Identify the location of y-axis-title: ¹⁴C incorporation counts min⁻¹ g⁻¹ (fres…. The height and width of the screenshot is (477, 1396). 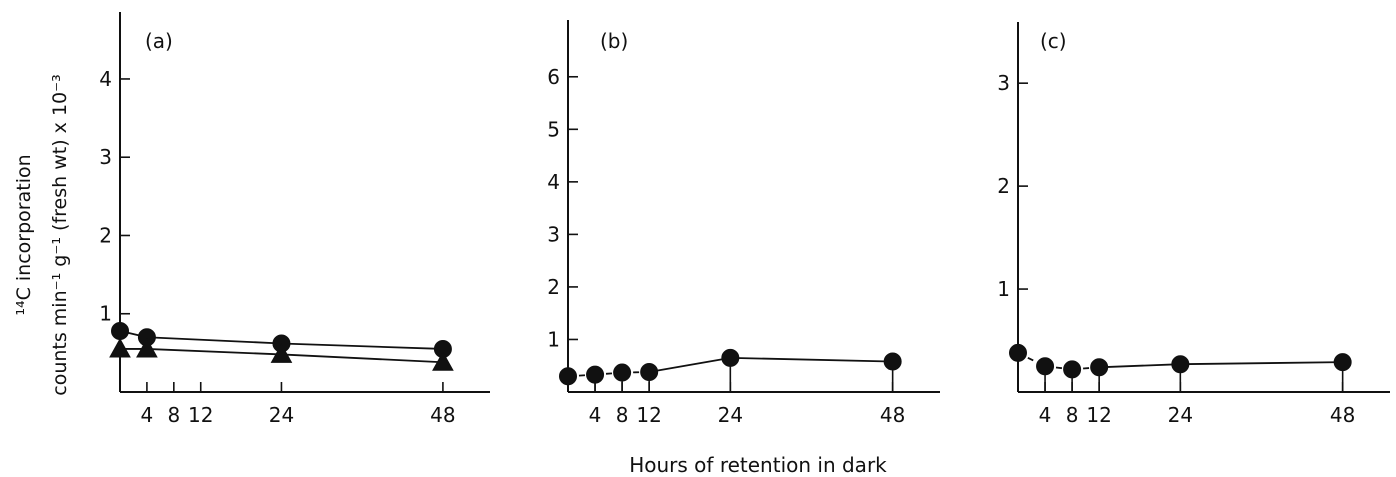
(42, 235).